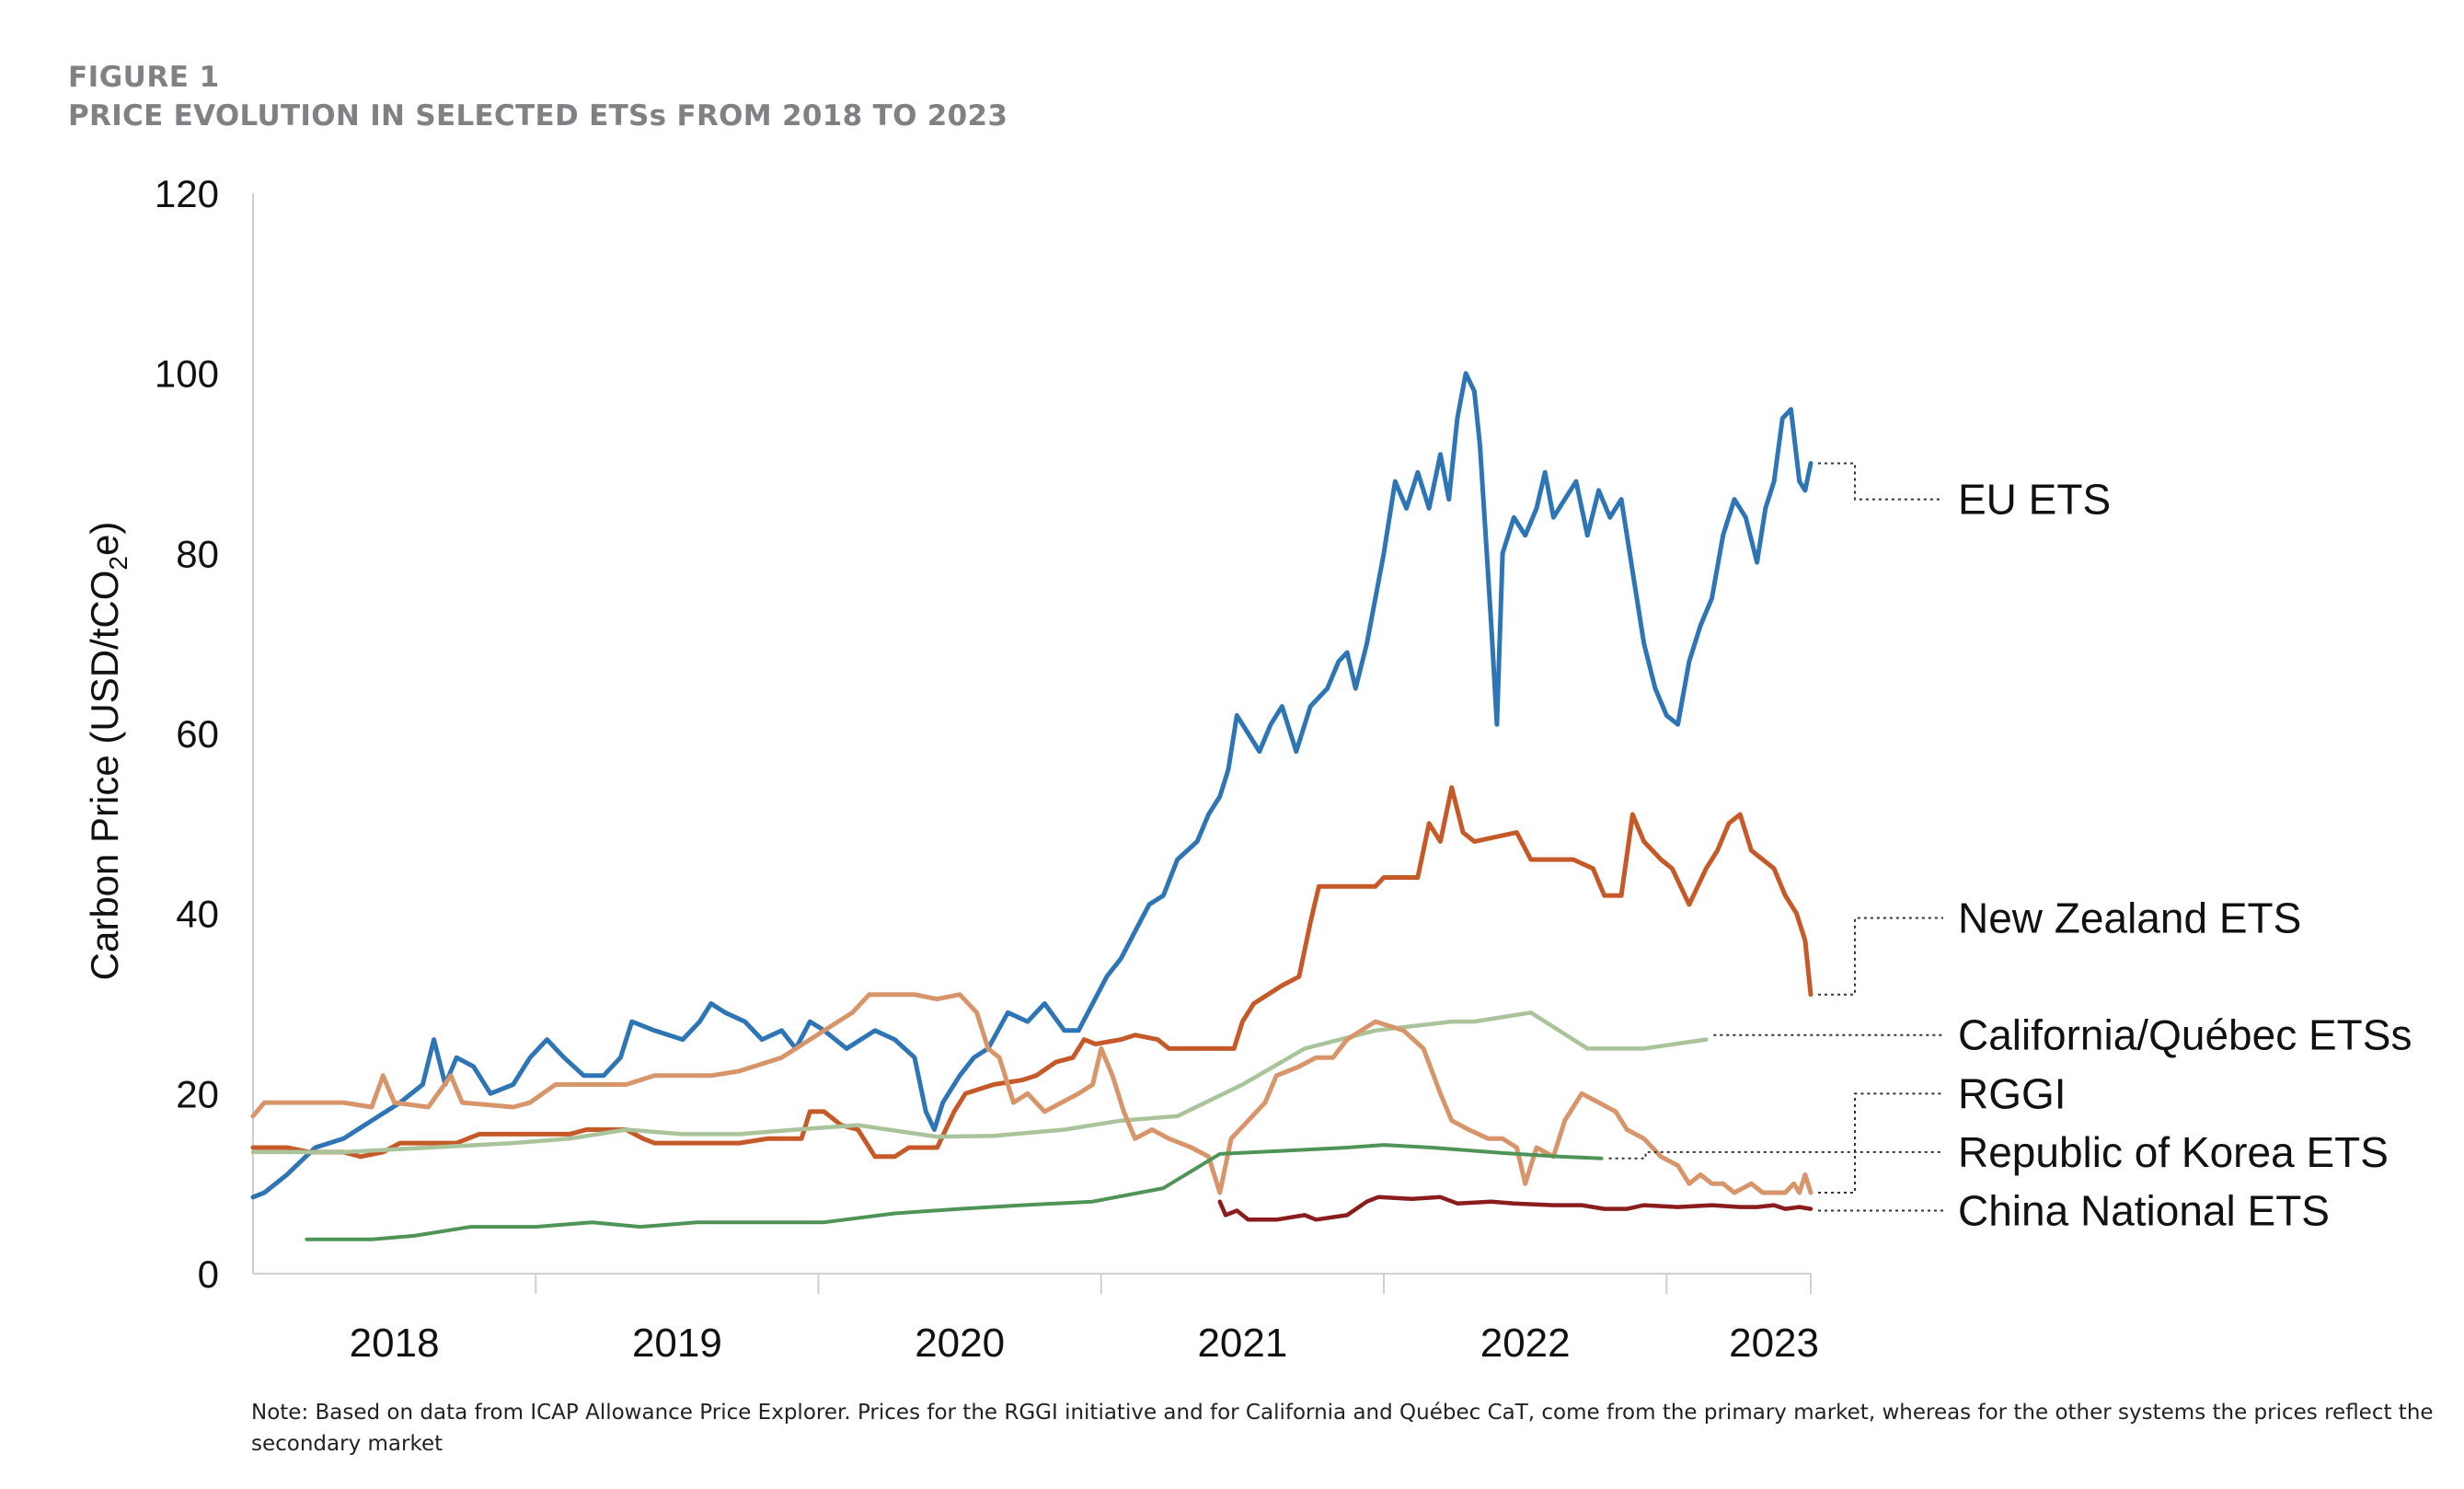 The image size is (2464, 1489). I want to click on y-tick-label: 120, so click(187, 193).